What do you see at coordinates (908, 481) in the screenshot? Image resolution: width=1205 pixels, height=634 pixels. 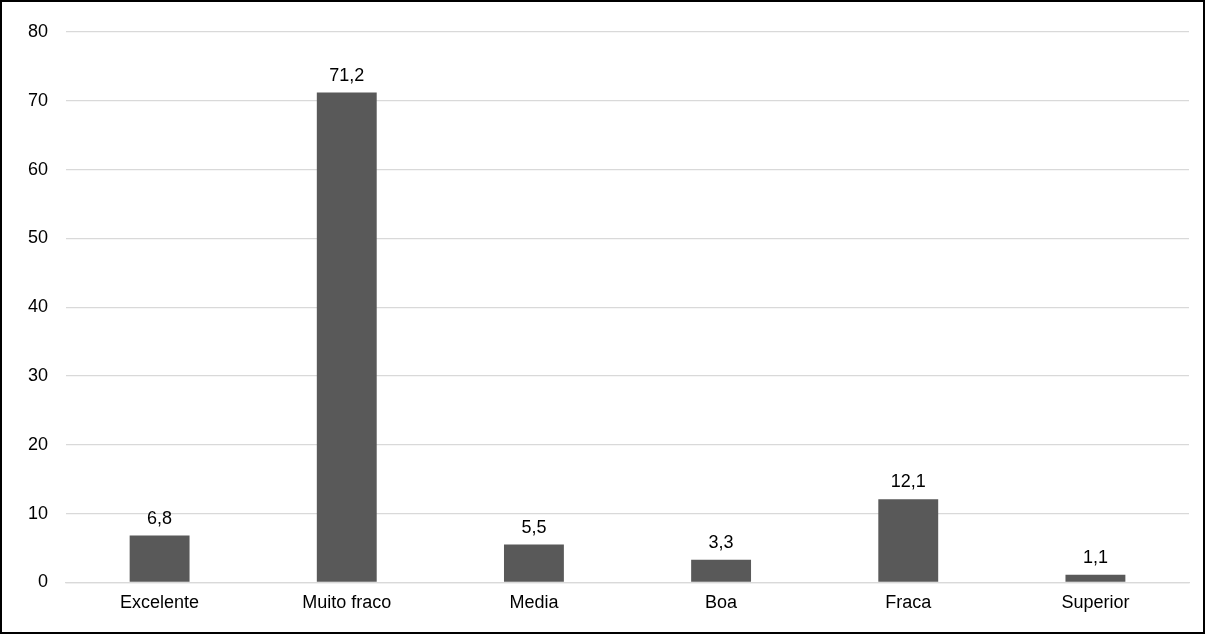 I see `data-label: 12,1` at bounding box center [908, 481].